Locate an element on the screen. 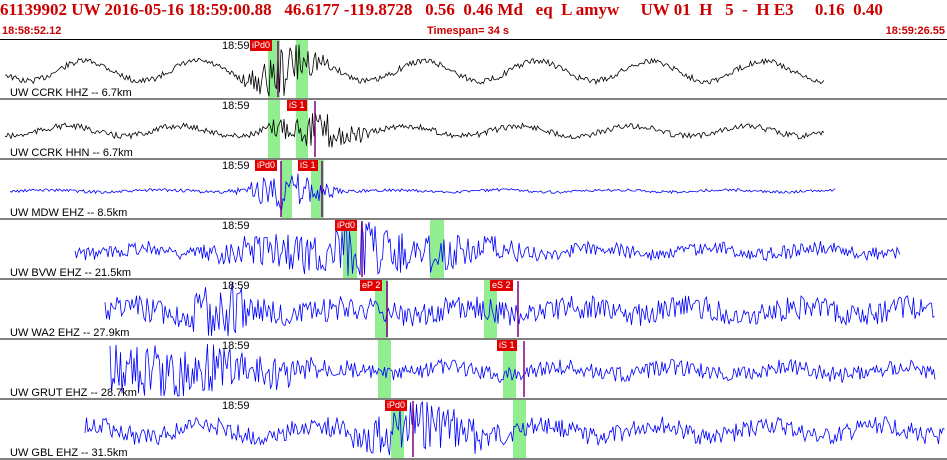 This screenshot has width=947, height=460. trace-label: UW GRUT EHZ -- 28.7km is located at coordinates (73, 393).